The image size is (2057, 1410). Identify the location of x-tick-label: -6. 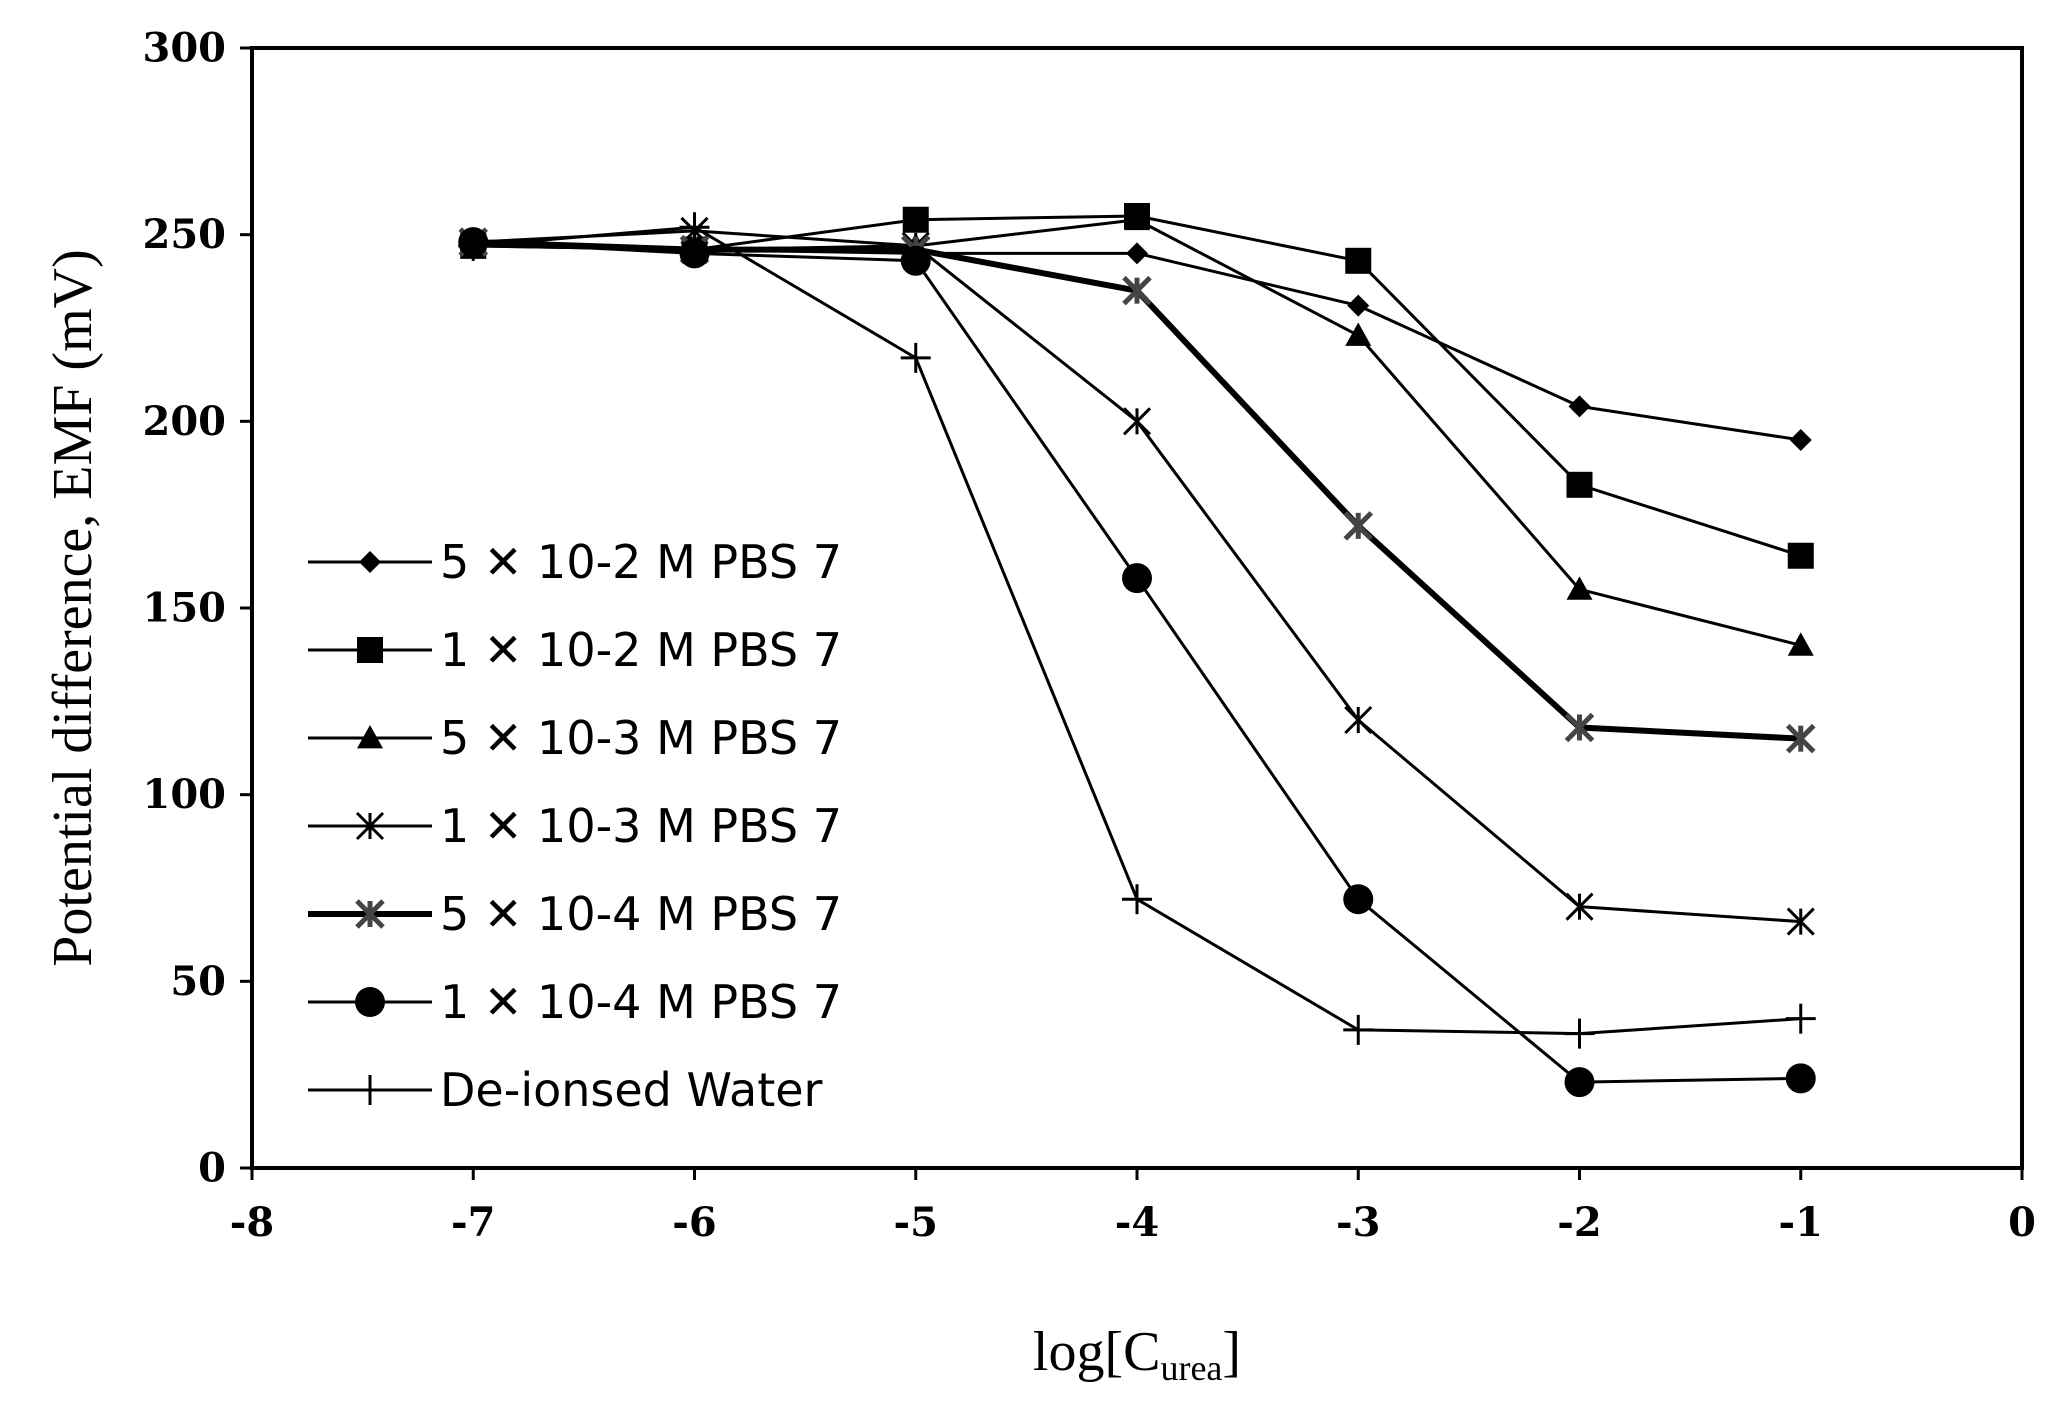
(694, 1222).